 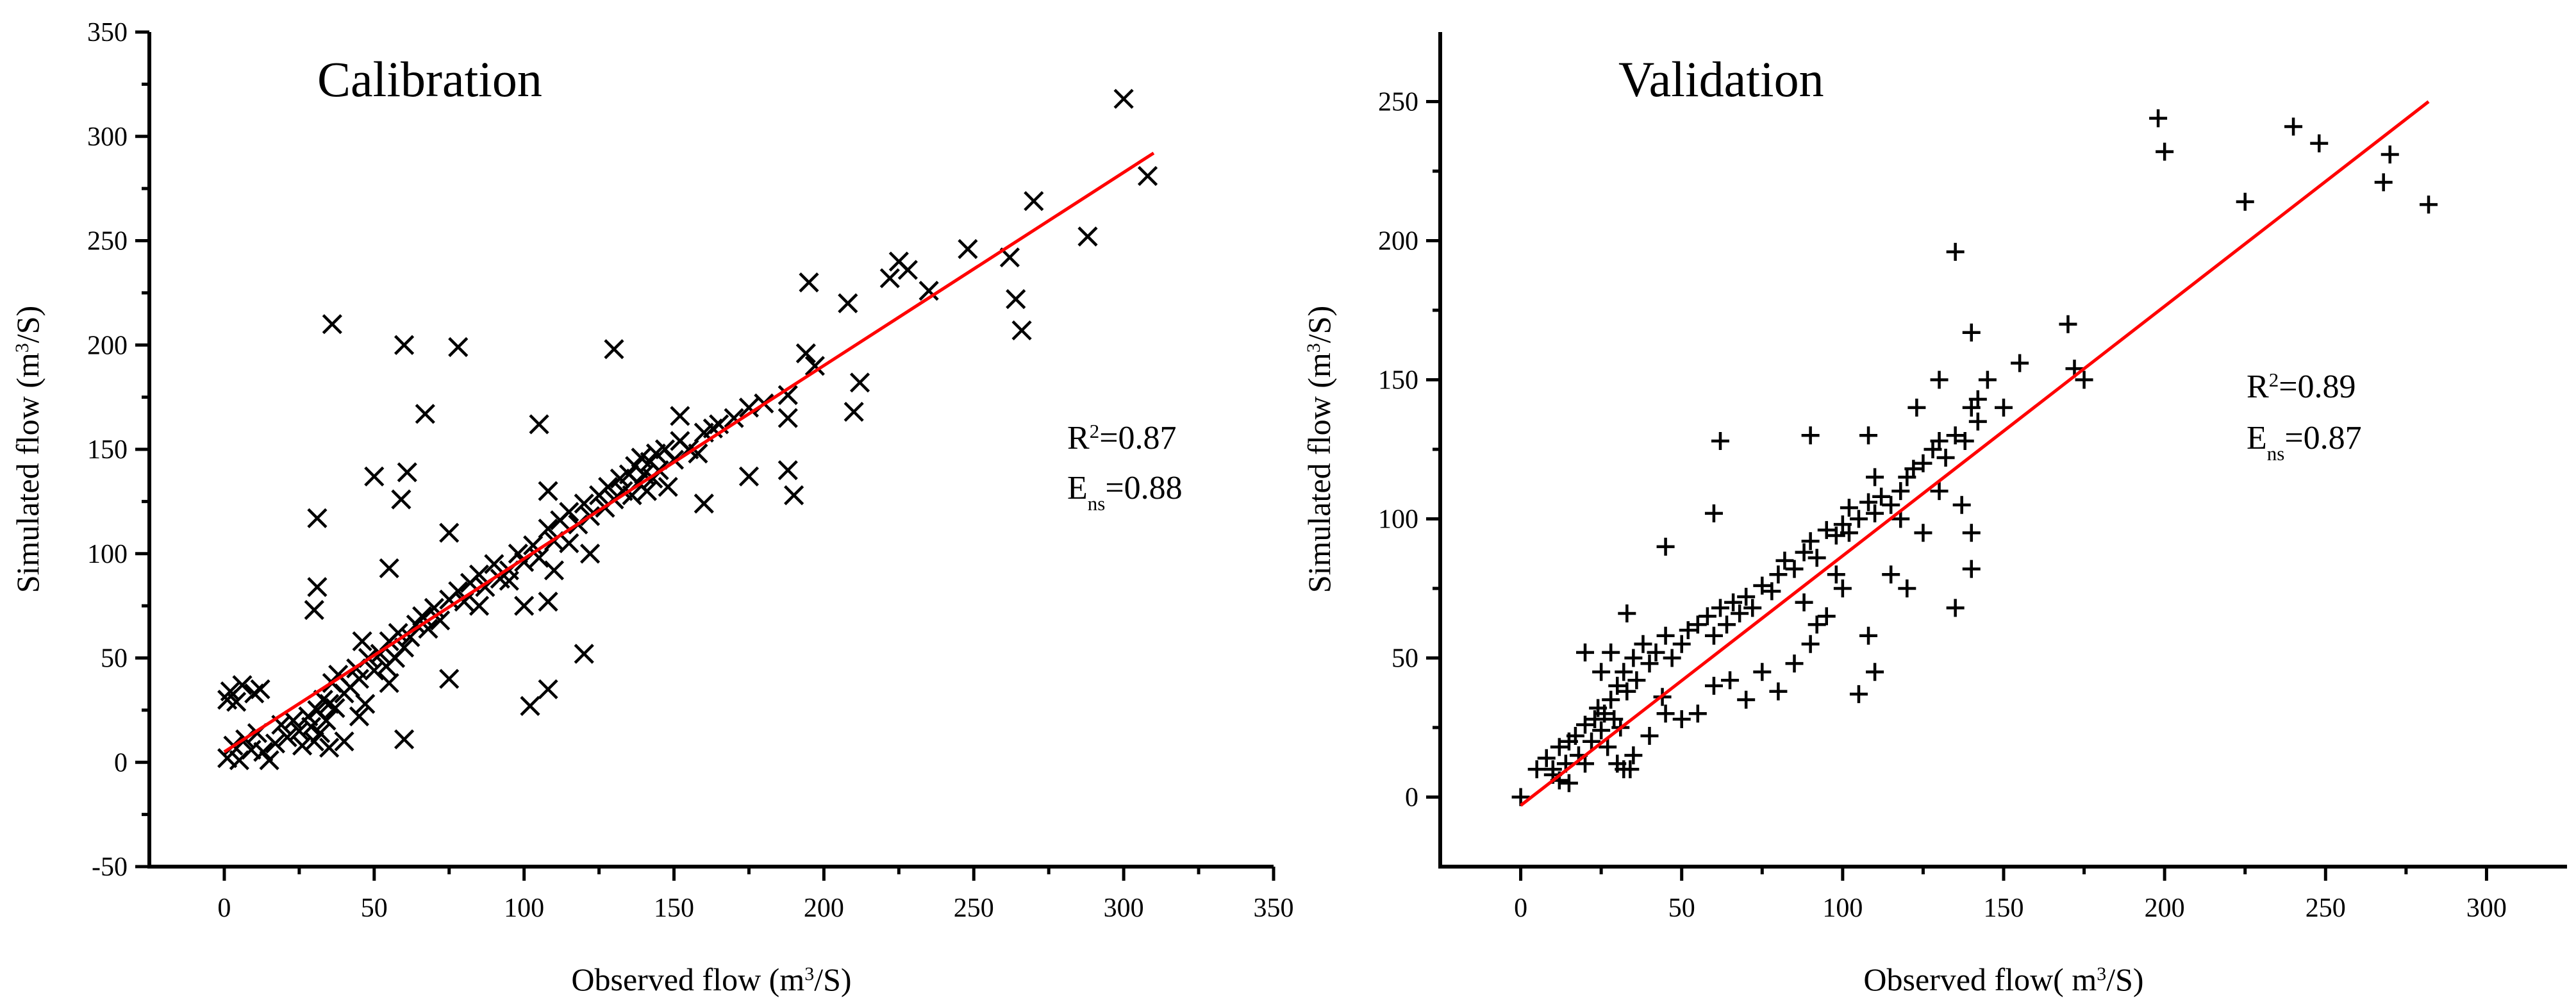 I want to click on y-tick-label: 350, so click(x=108, y=32).